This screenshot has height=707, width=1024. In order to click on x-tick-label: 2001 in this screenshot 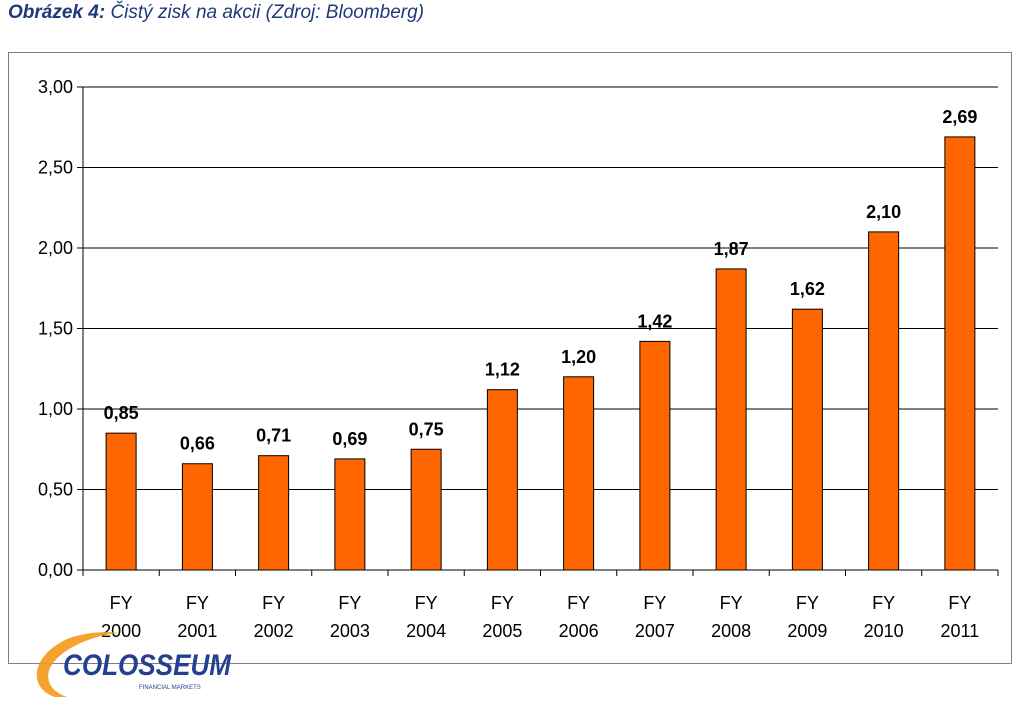, I will do `click(197, 631)`.